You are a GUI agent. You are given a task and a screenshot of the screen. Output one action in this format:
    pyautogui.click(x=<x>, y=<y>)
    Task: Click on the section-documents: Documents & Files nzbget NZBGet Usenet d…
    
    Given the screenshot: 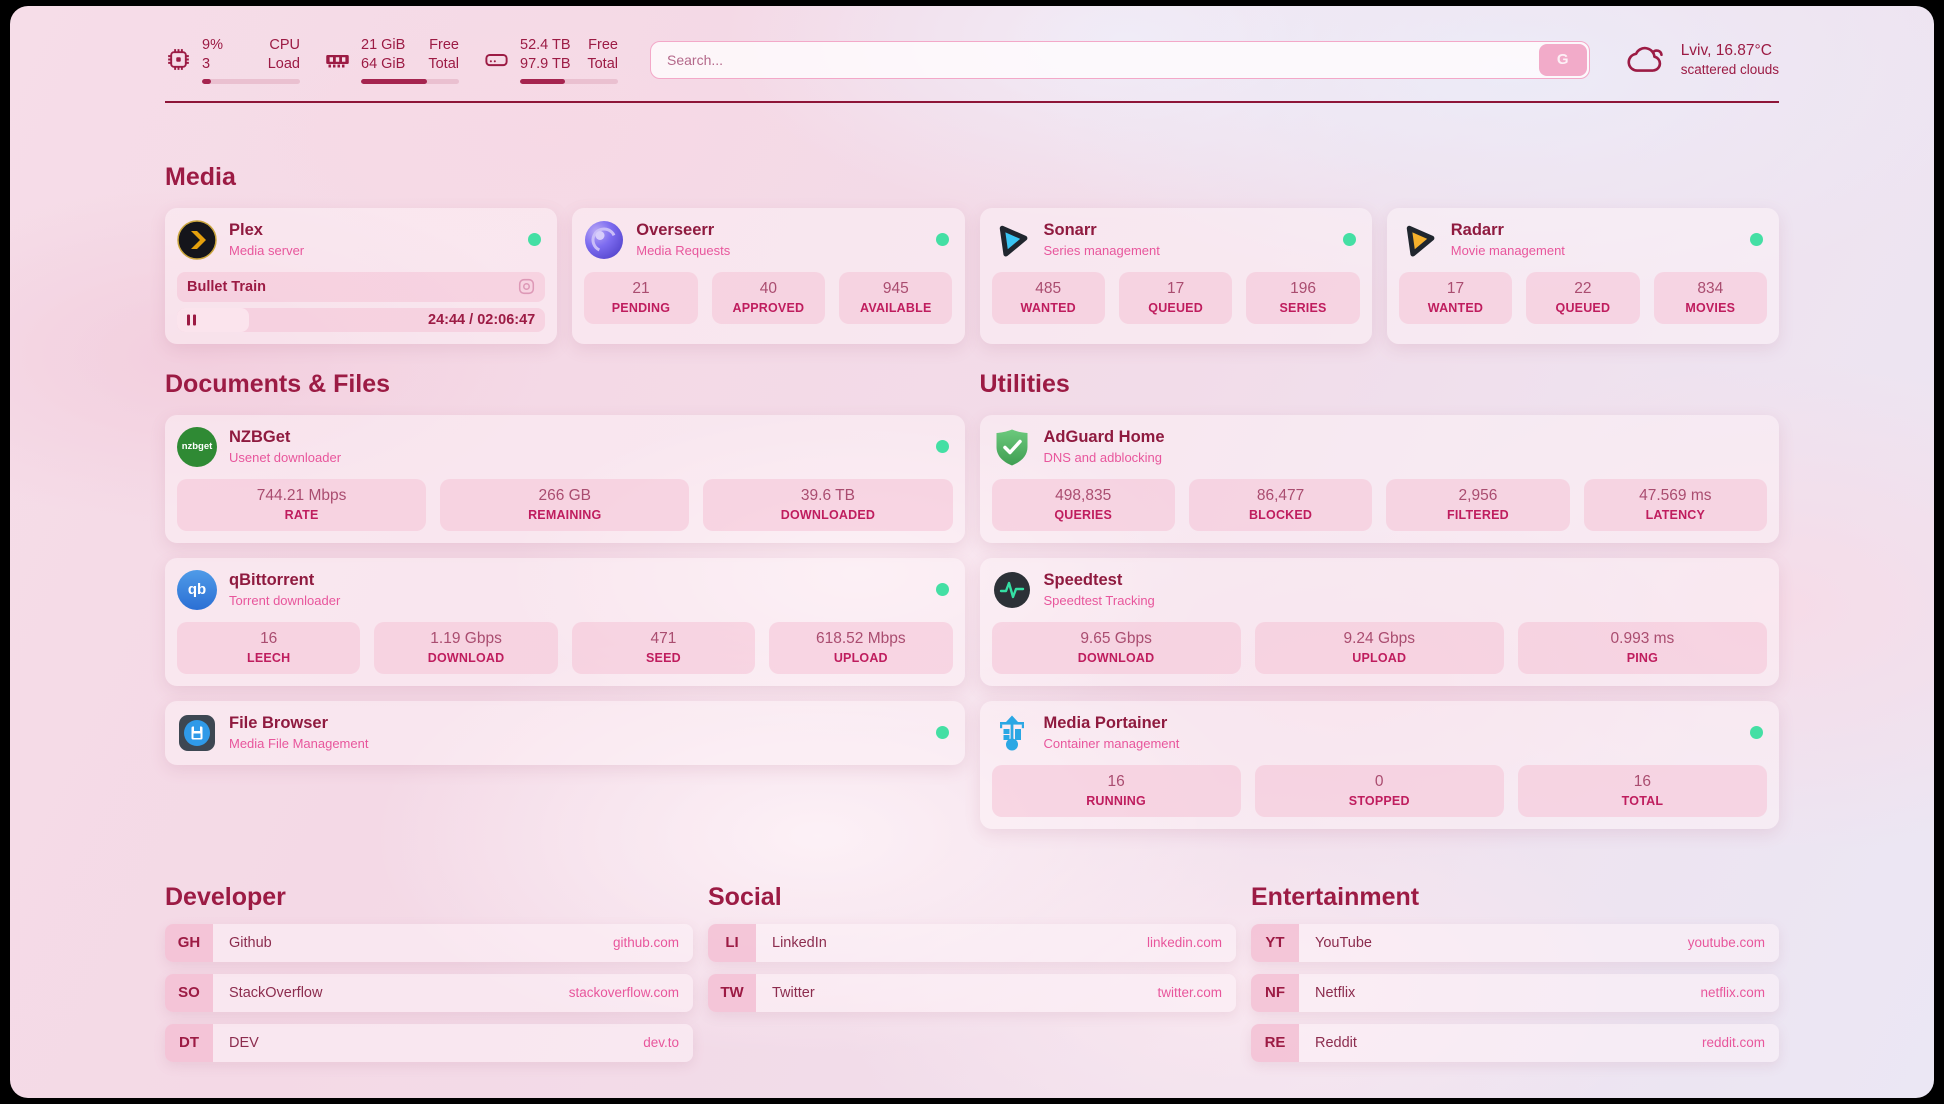 What is the action you would take?
    pyautogui.click(x=565, y=567)
    